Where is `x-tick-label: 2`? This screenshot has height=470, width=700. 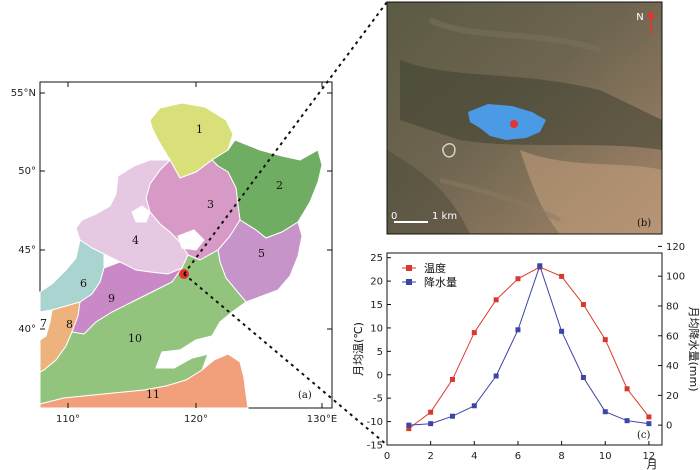 x-tick-label: 2 is located at coordinates (430, 456).